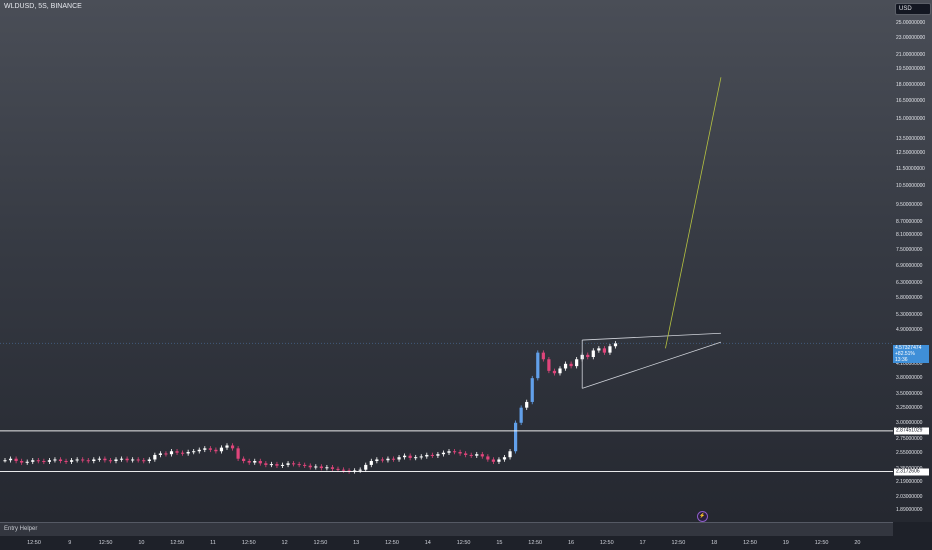 This screenshot has width=932, height=550. What do you see at coordinates (785, 543) in the screenshot?
I see `time-tick: 19` at bounding box center [785, 543].